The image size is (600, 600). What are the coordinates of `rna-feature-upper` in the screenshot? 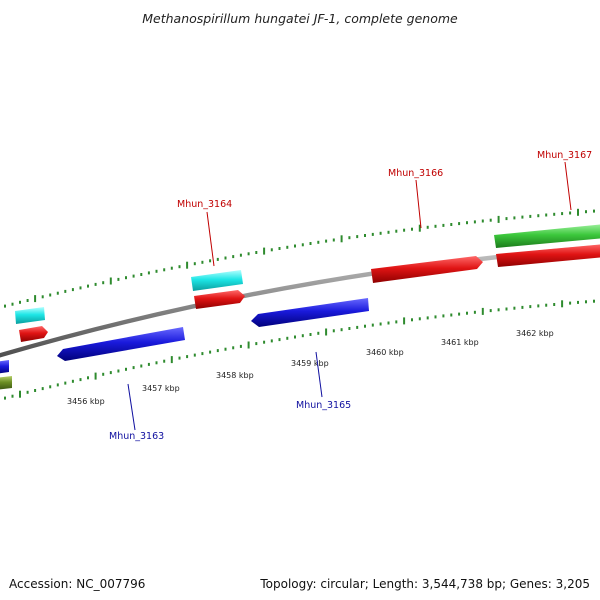 It's located at (217, 280).